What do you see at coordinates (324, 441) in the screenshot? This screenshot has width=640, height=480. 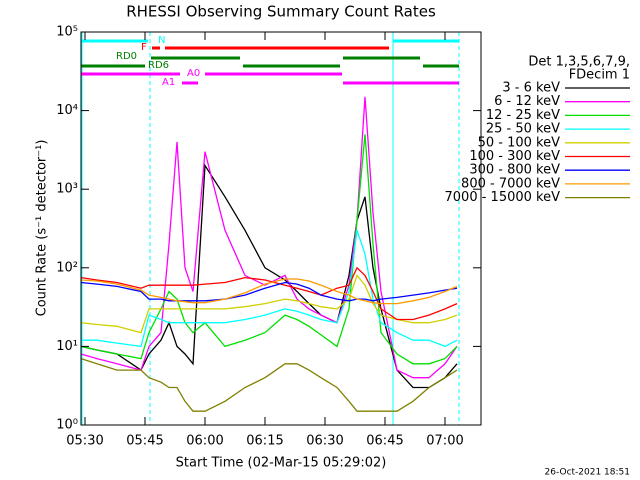 I see `x-tick-label: 06:30` at bounding box center [324, 441].